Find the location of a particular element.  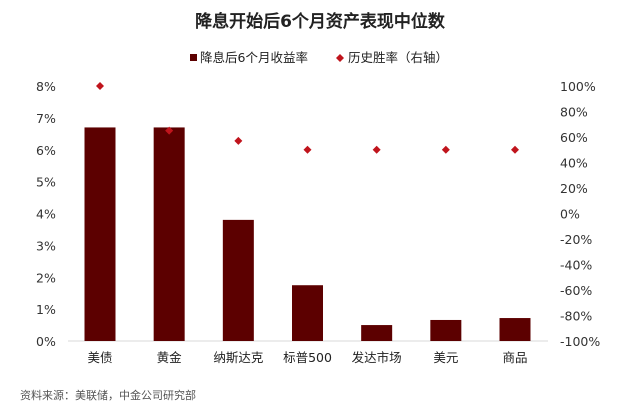

legend-bar-swatch is located at coordinates (193, 57).